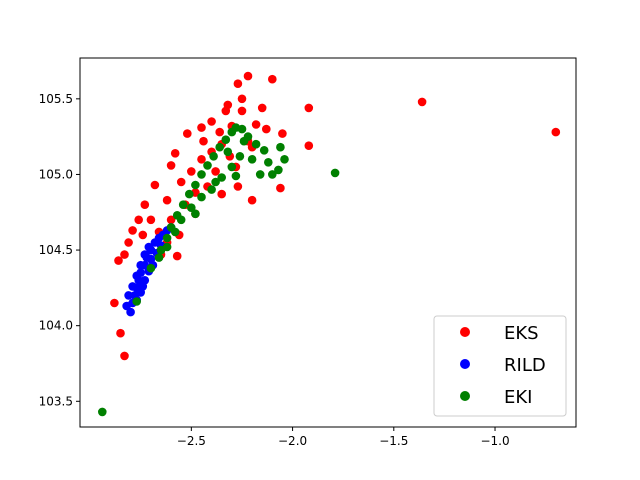 Image resolution: width=640 pixels, height=480 pixels. Describe the element at coordinates (56, 174) in the screenshot. I see `y-tick-label: 105.0` at that location.